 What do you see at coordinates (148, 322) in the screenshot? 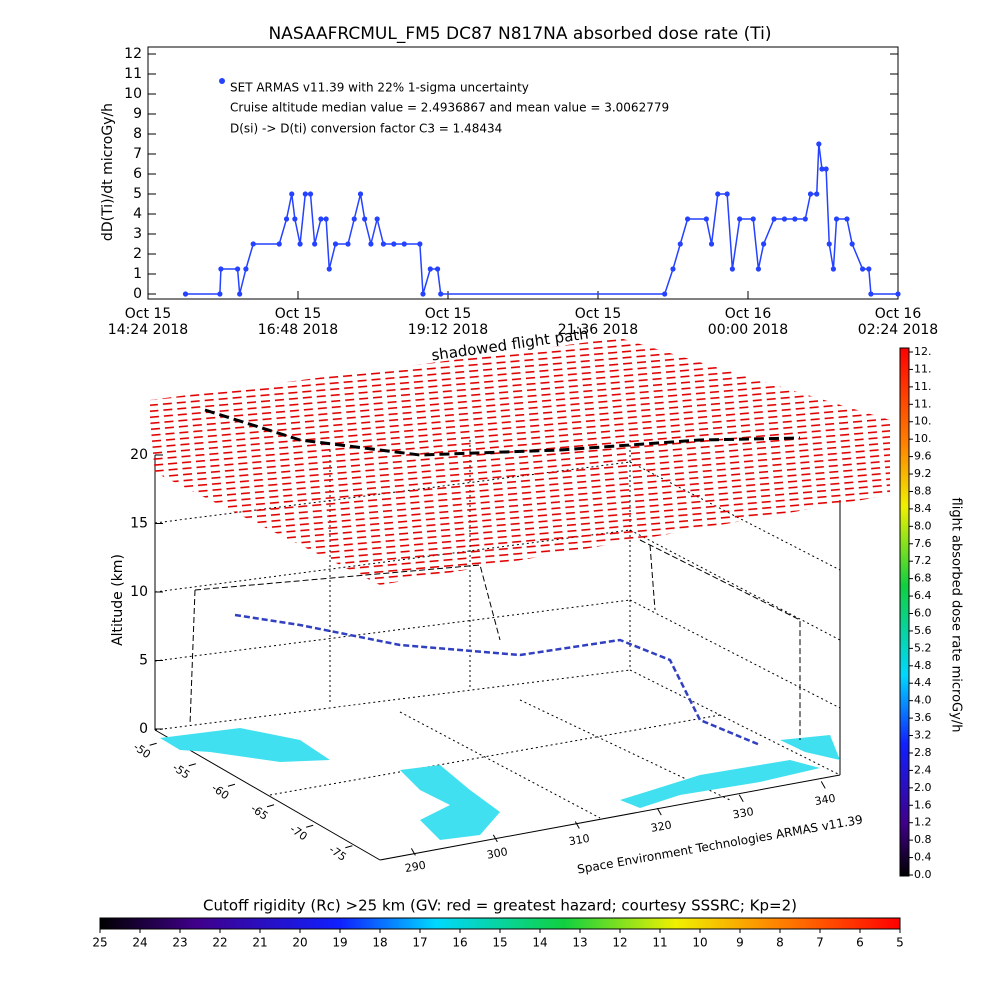
I see `x-tick-label: Oct 15 14:24 2018` at bounding box center [148, 322].